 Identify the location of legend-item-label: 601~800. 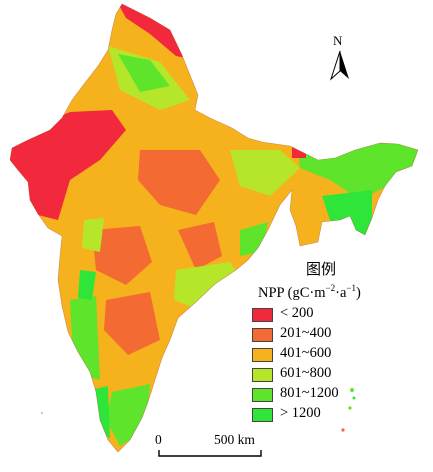
(306, 373).